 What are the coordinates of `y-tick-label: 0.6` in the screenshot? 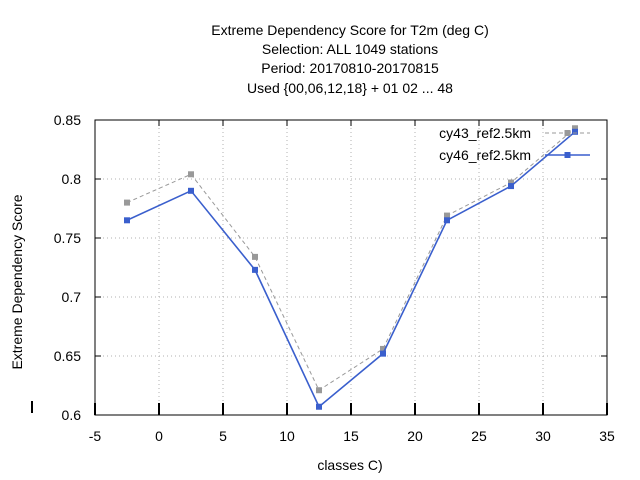 It's located at (72, 415).